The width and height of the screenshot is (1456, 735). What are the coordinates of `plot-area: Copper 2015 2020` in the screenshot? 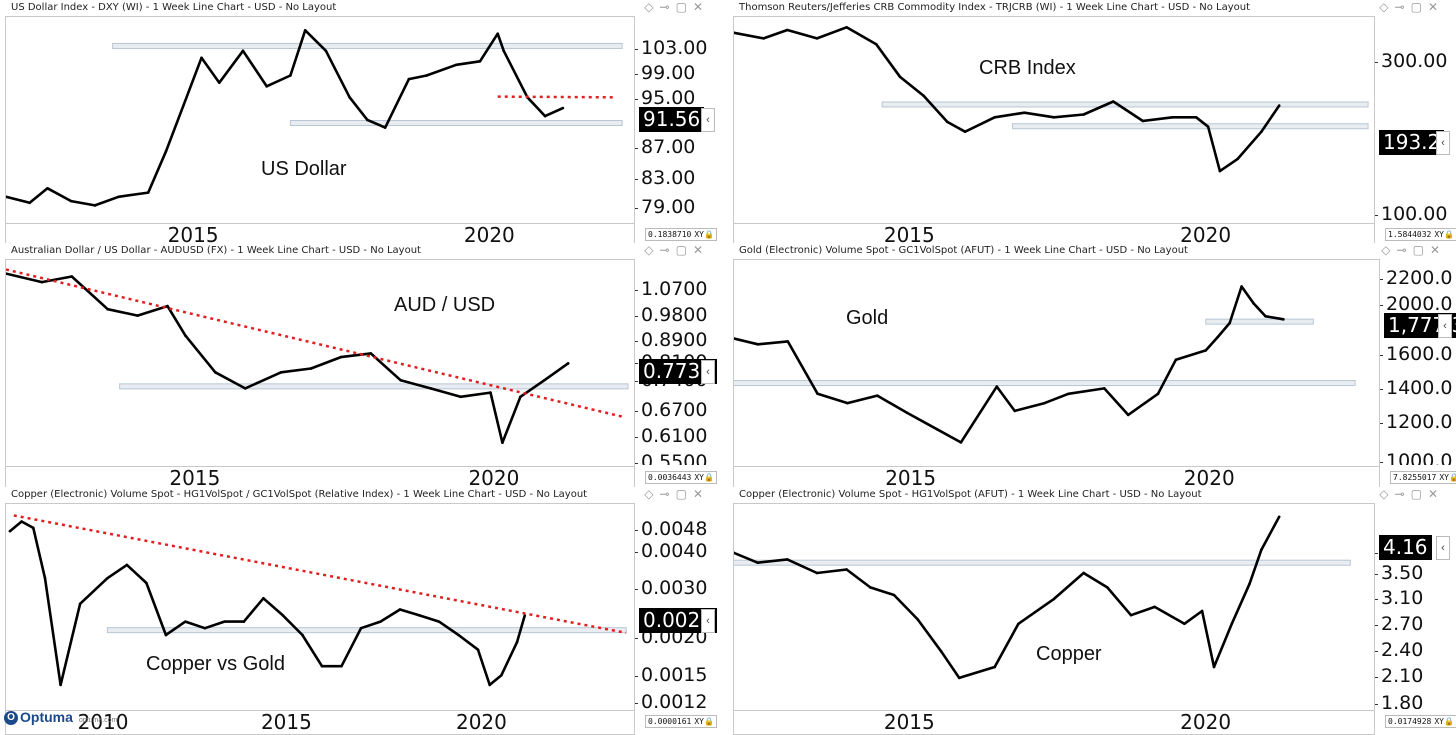 It's located at (1054, 619).